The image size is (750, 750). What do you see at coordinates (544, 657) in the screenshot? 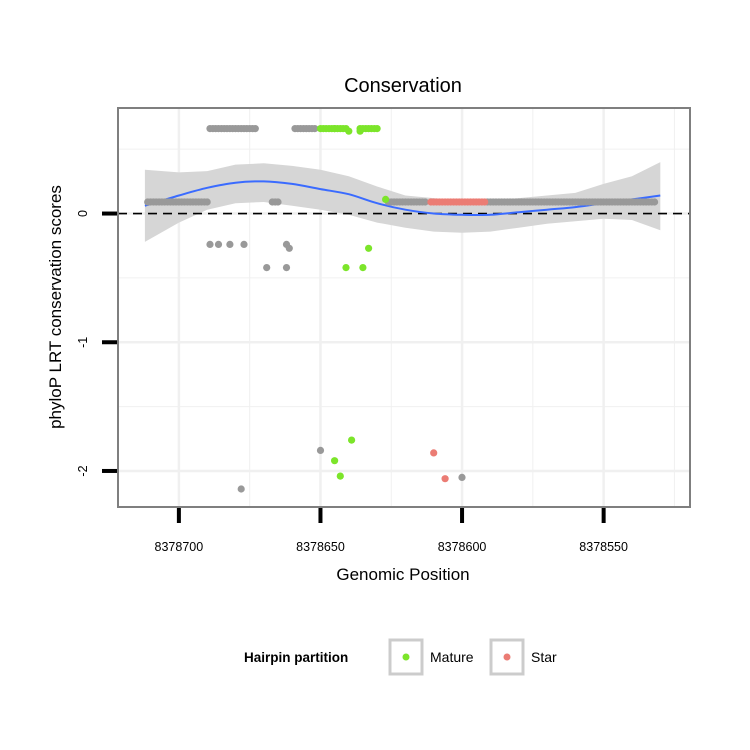
I see `legend-label-star: Star` at bounding box center [544, 657].